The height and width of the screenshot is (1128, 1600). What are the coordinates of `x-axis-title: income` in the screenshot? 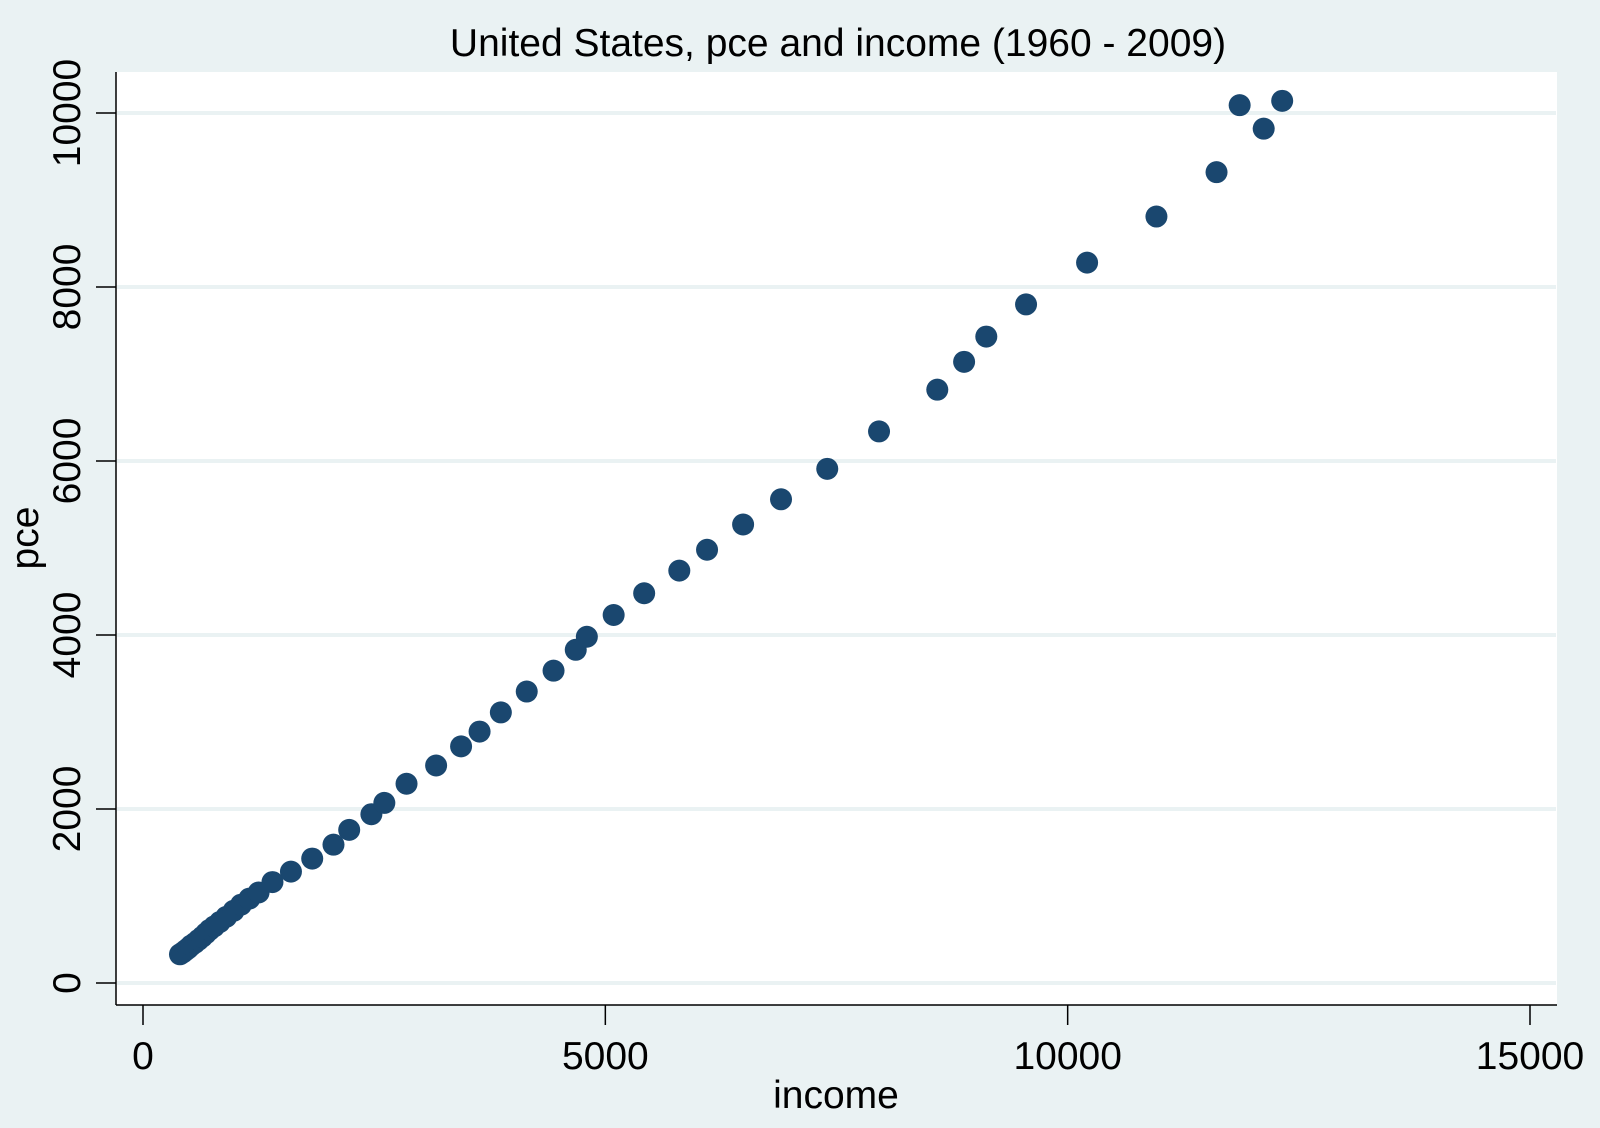 It's located at (836, 1095).